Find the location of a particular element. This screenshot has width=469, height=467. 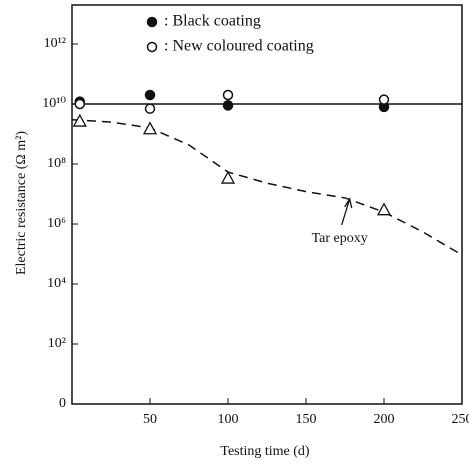

x-tick-label: 250 is located at coordinates (460, 419).